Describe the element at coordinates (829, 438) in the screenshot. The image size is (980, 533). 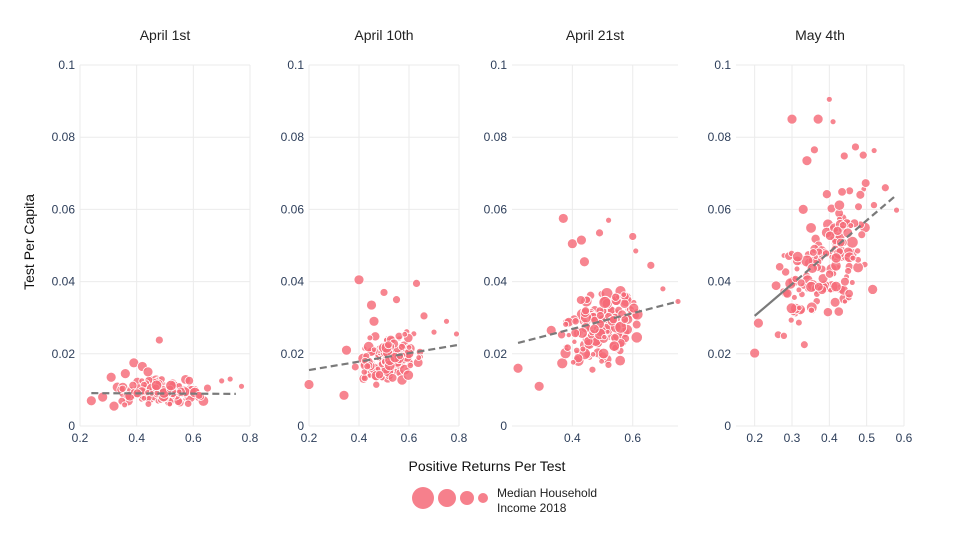
I see `x-tick-label: 0.4` at that location.